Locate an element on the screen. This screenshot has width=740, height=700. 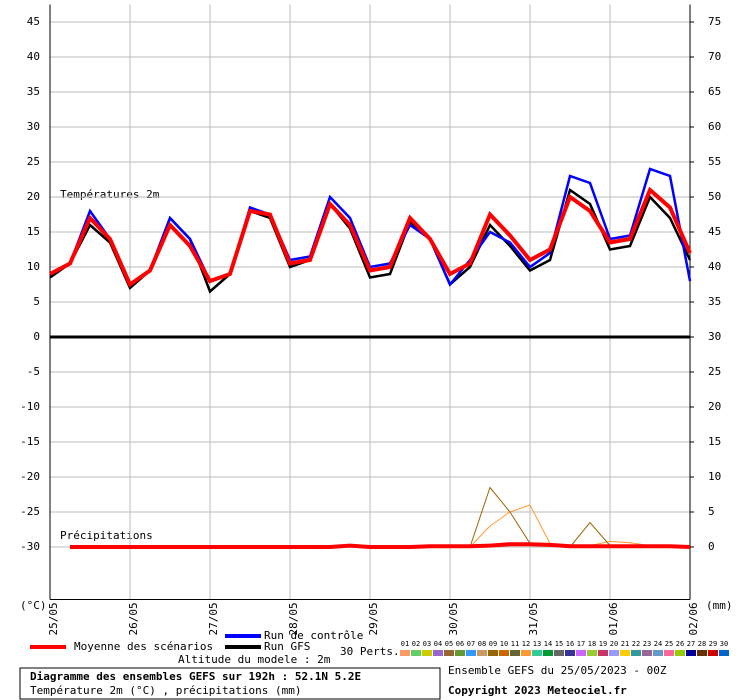
x-tick-label: 29/05 is located at coordinates (373, 618).